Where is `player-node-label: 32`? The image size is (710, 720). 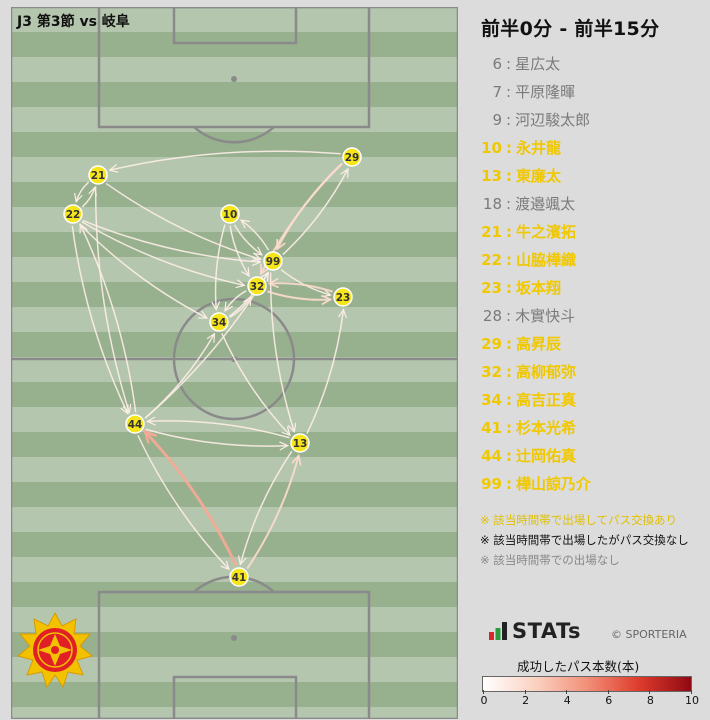 player-node-label: 32 is located at coordinates (257, 287).